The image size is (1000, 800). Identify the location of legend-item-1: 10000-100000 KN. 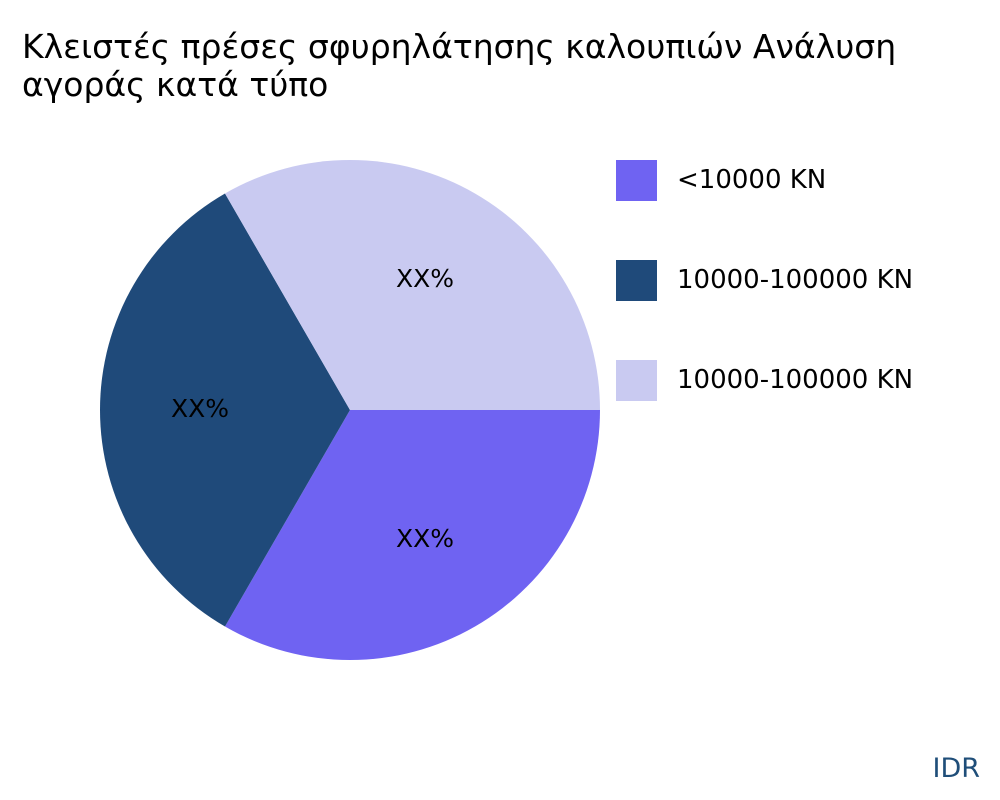
(765, 280).